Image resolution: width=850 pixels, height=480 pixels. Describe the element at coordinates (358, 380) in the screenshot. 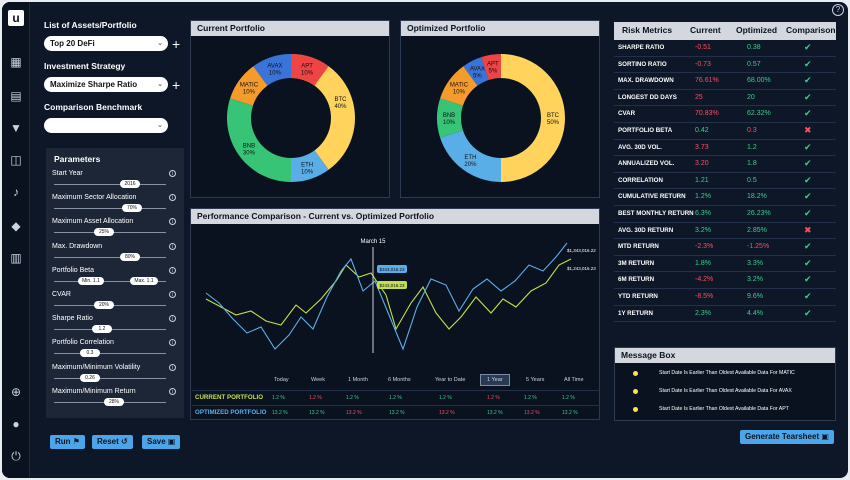

I see `time-tab: 1 Month` at that location.